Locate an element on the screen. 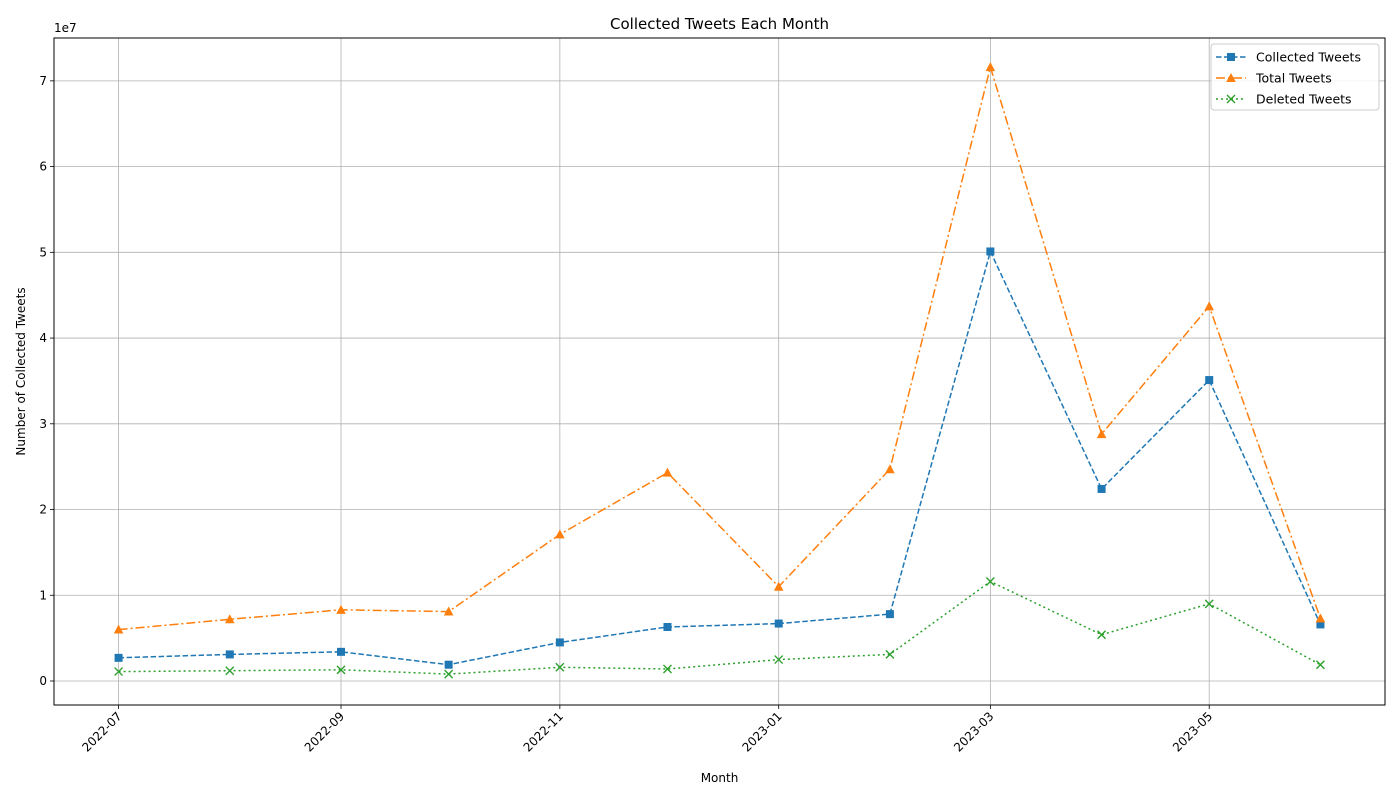 This screenshot has height=800, width=1400. y-tick-label: 6 is located at coordinates (43, 167).